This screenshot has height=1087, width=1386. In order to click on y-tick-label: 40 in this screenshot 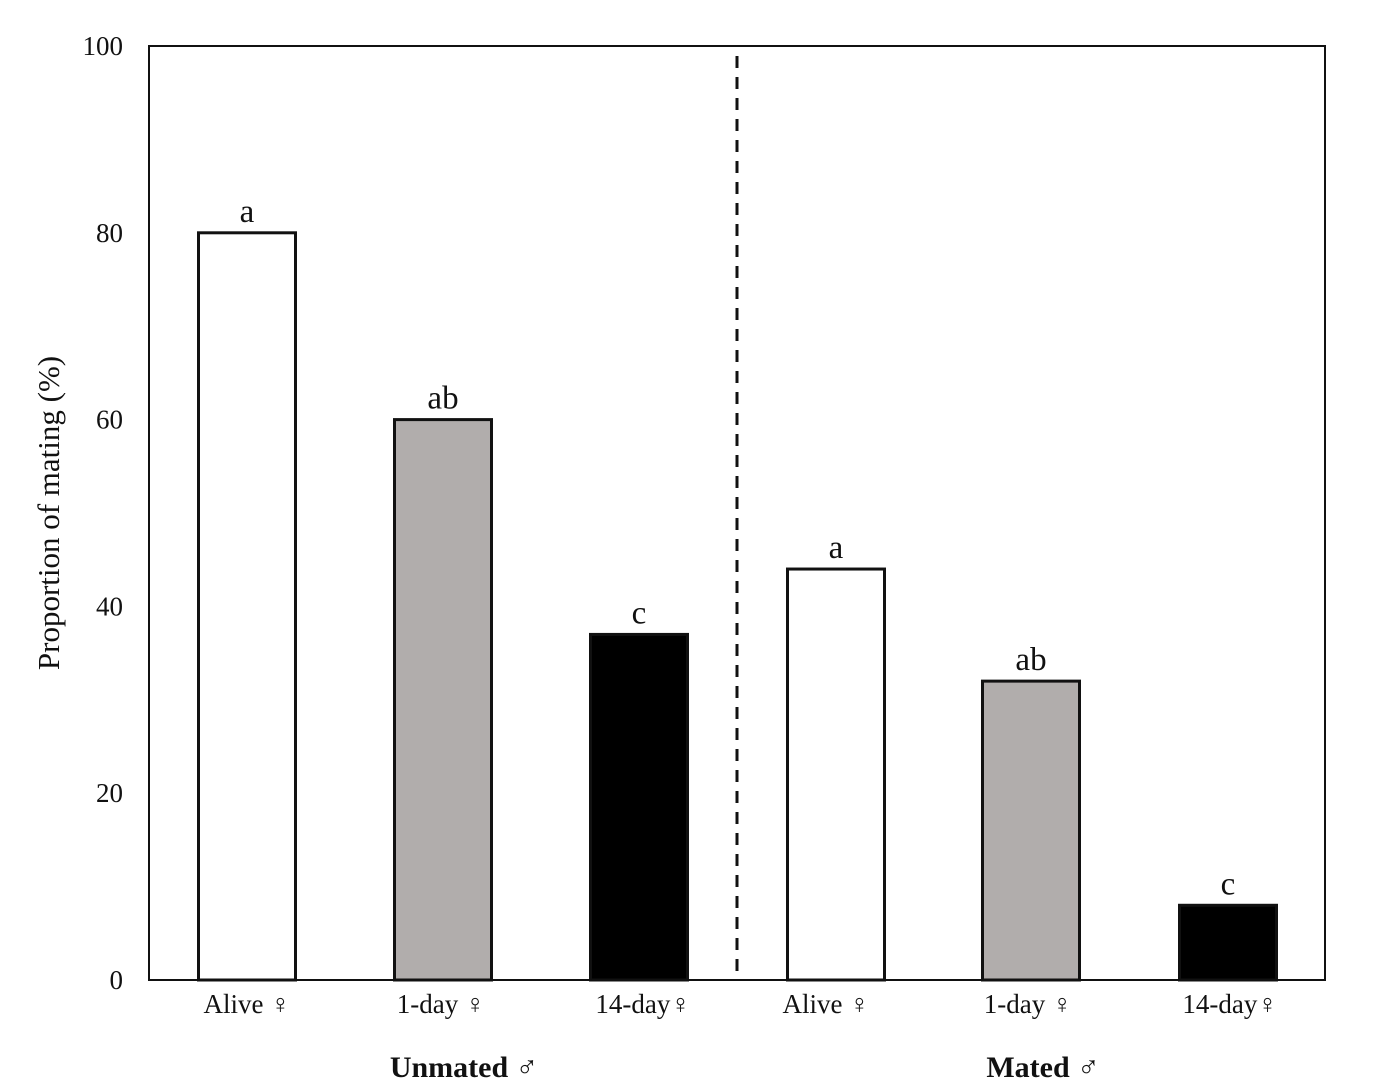, I will do `click(109, 606)`.